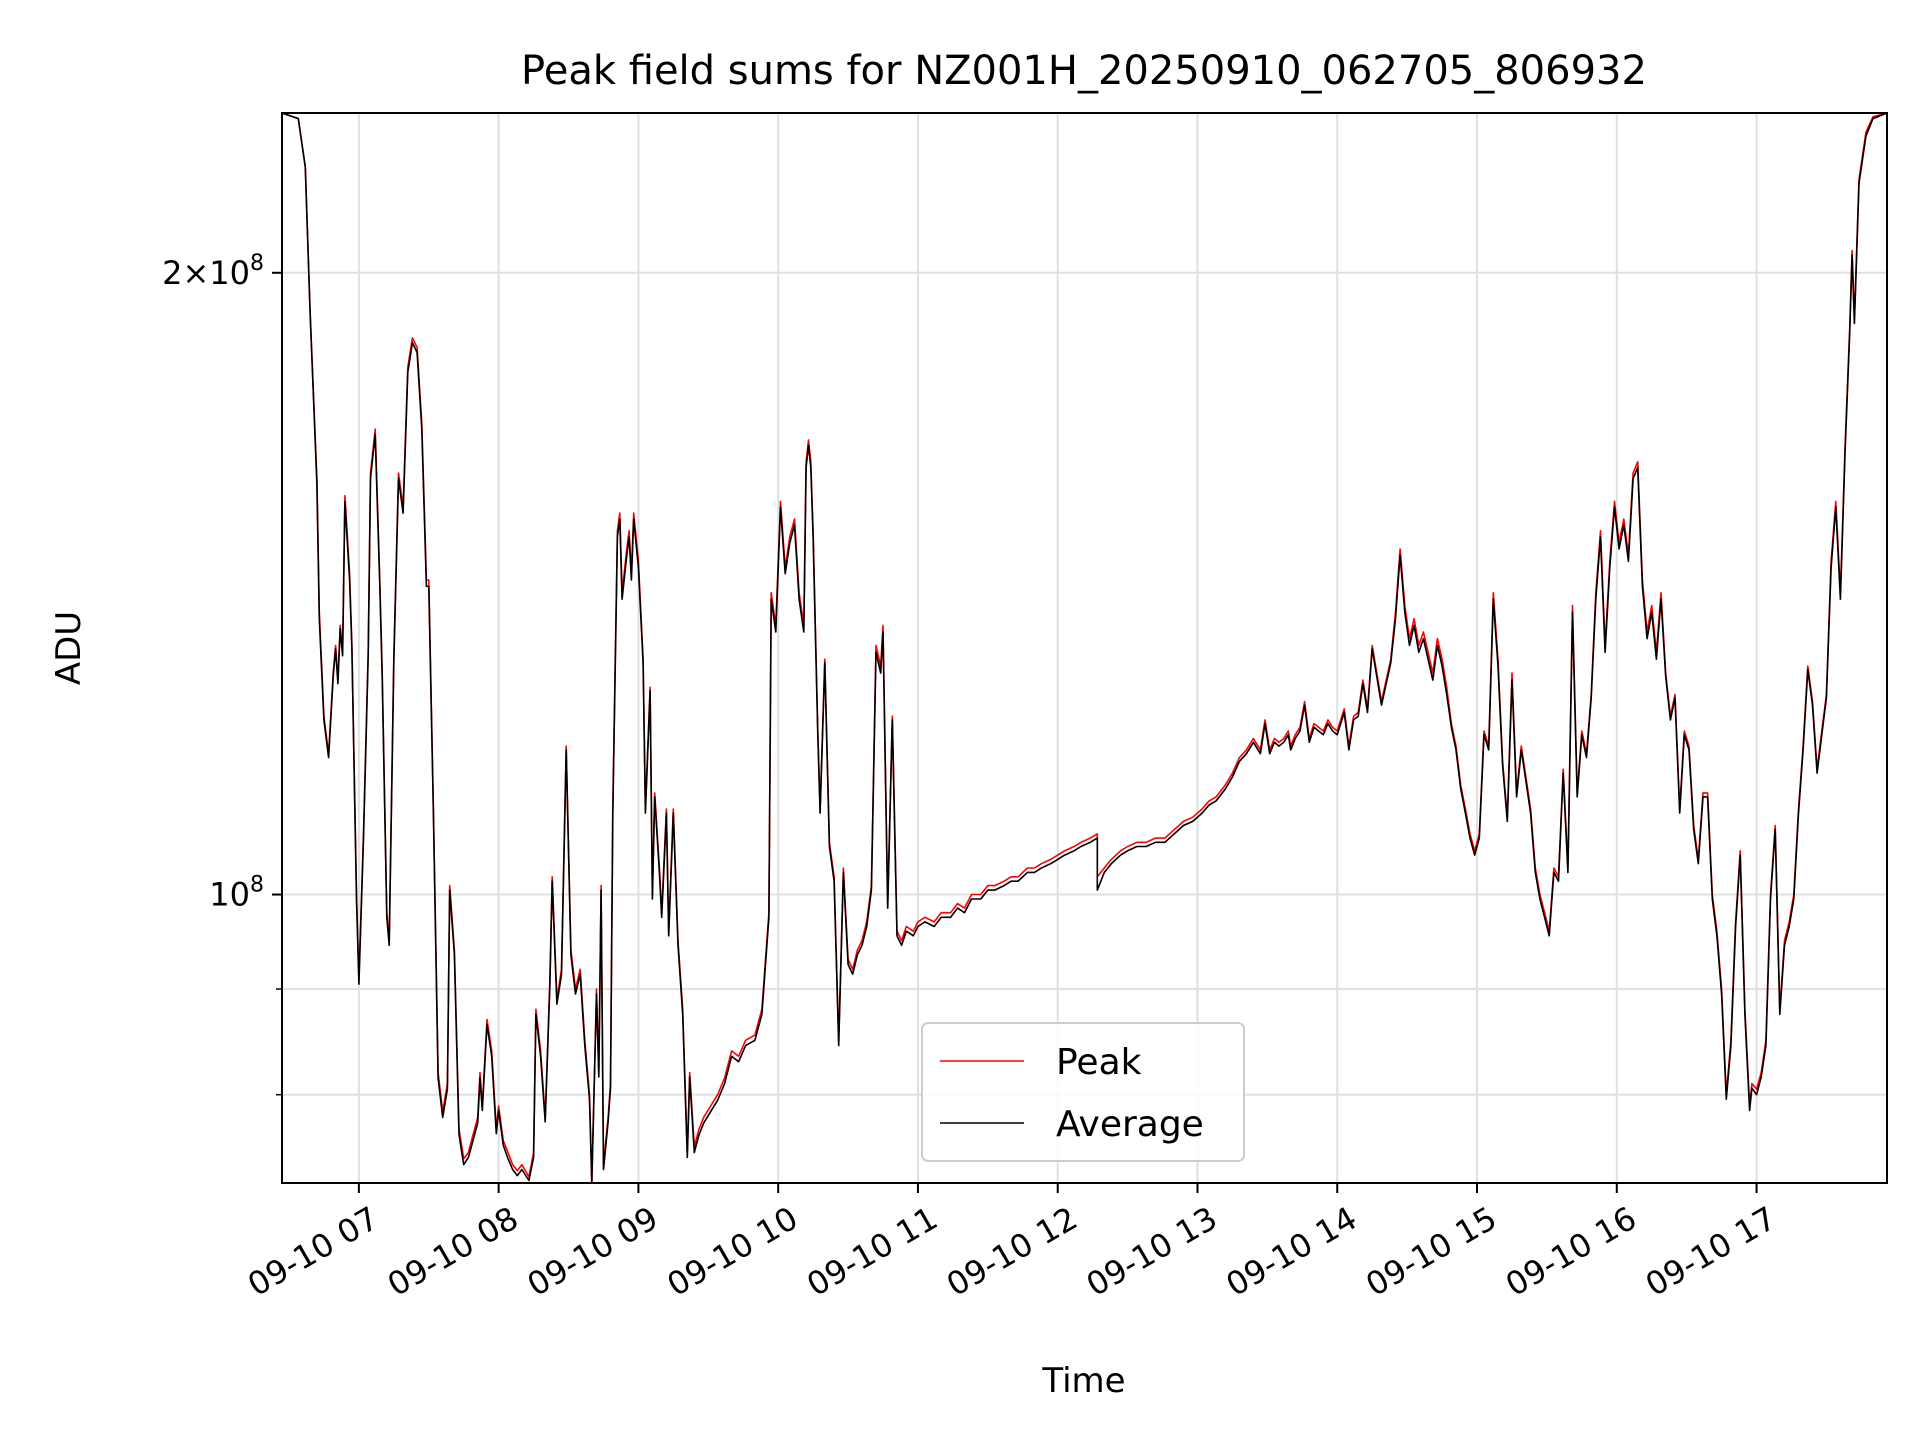 This screenshot has width=1920, height=1440. Describe the element at coordinates (213, 271) in the screenshot. I see `y-tick-label: 2×108` at that location.